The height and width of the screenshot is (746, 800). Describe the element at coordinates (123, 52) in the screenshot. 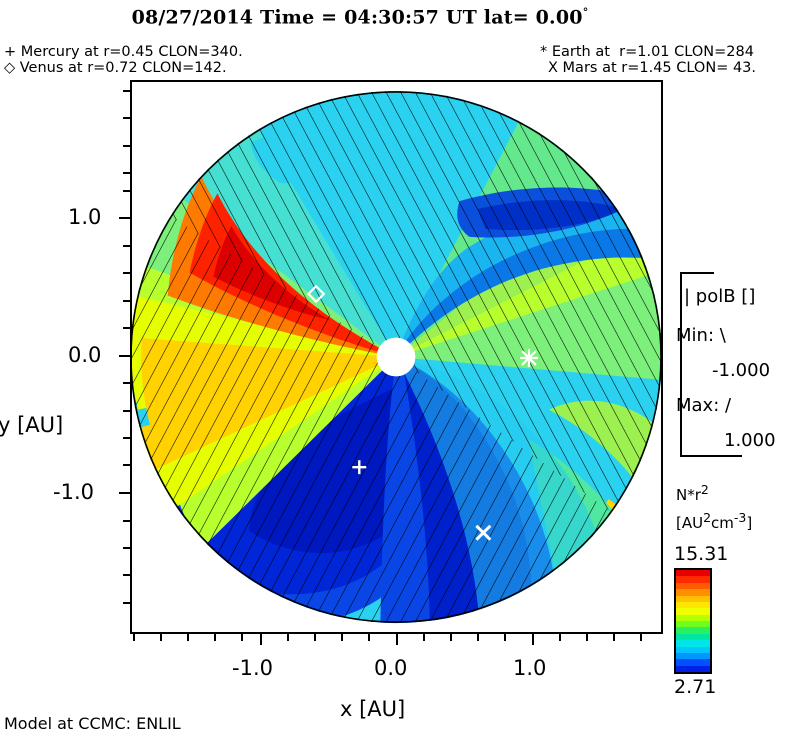

I see `planet-info-mercury: + Mercury at r=0.45 CLON=340.` at that location.